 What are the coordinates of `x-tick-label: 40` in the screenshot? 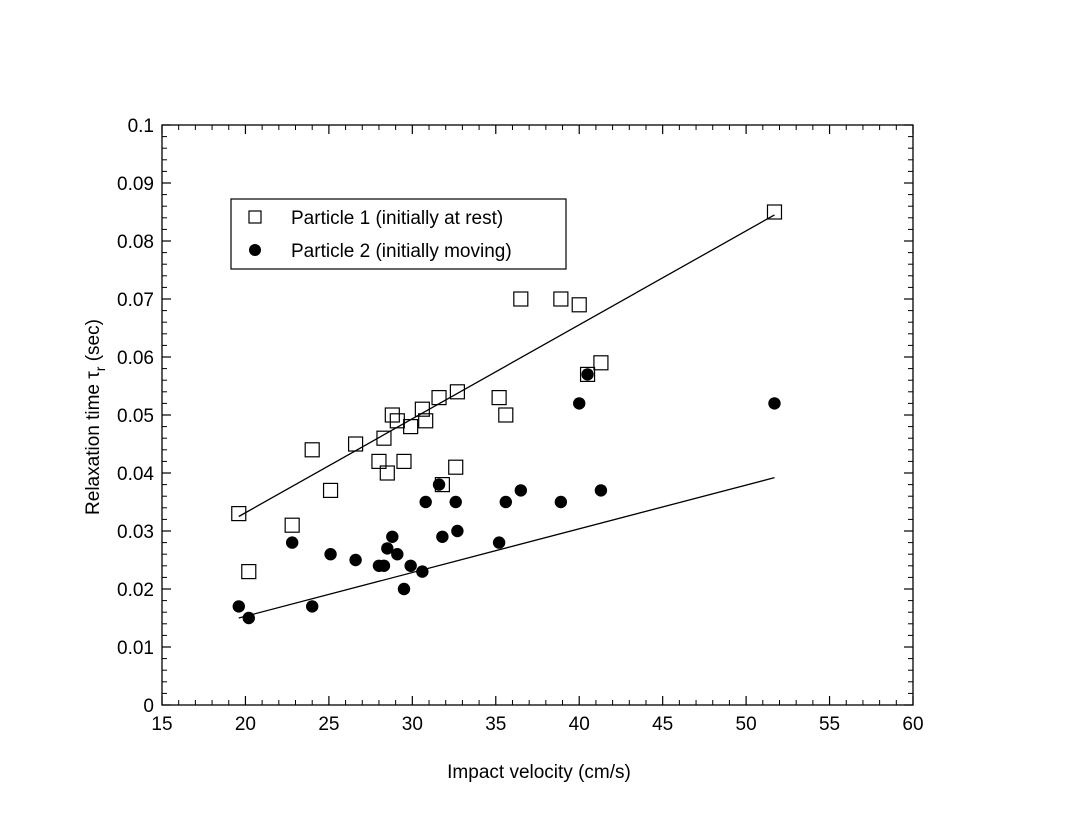 It's located at (579, 724).